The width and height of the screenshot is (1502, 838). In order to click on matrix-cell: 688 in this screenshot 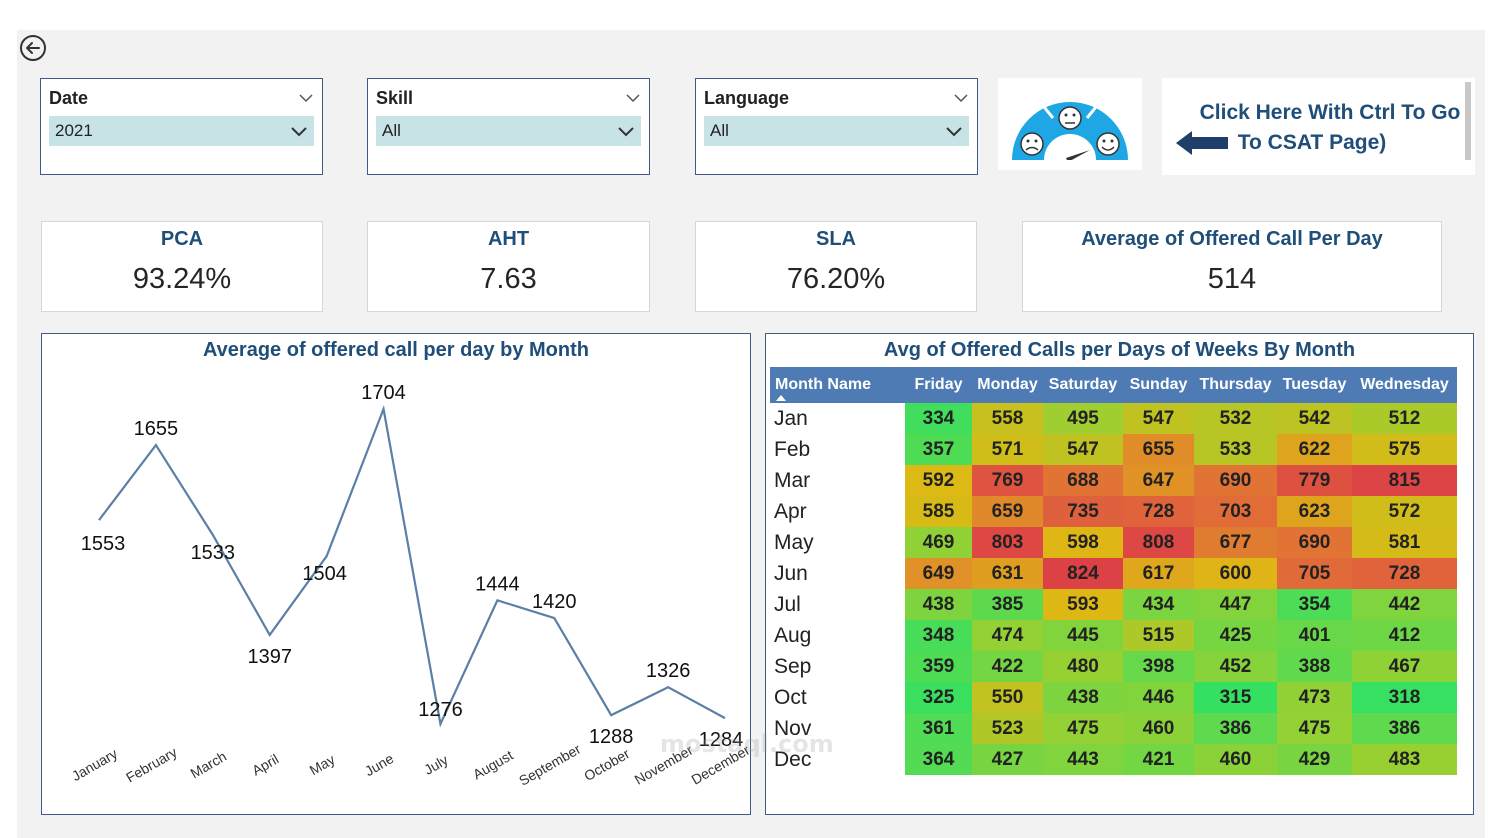, I will do `click(1083, 480)`.